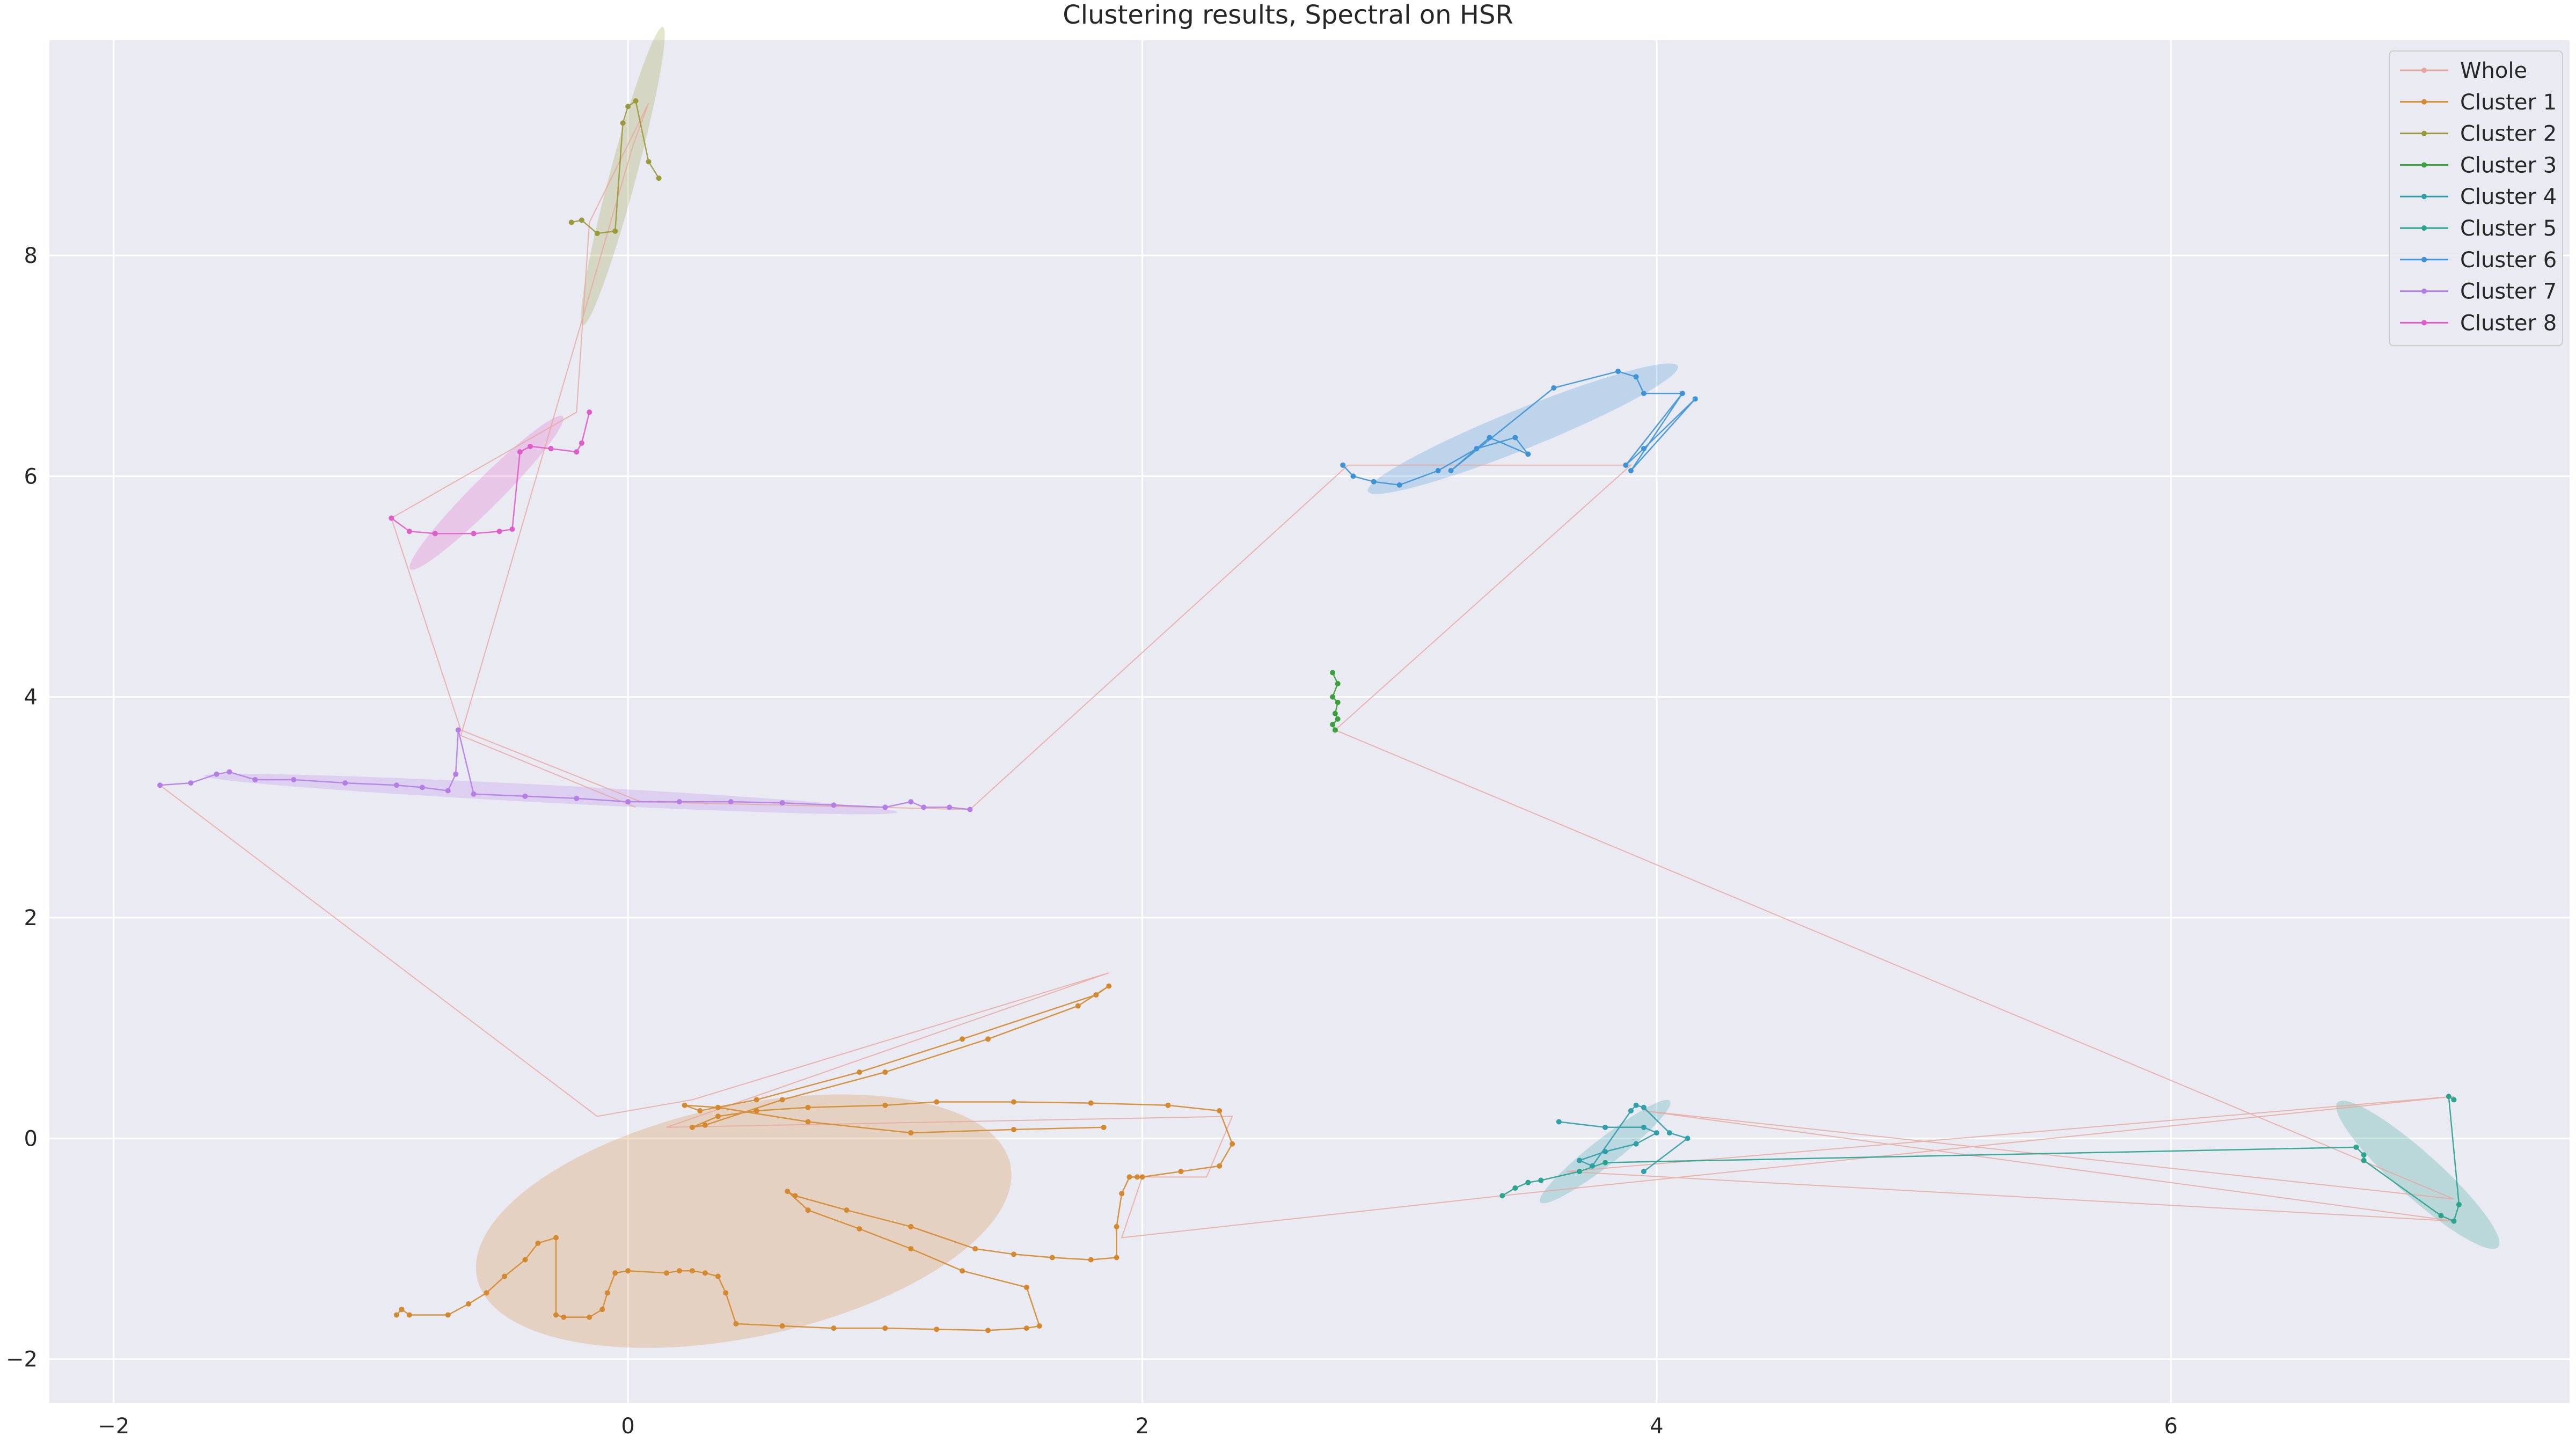 The image size is (2576, 1451). I want to click on legend-label-cluster-4: Cluster 4, so click(2508, 197).